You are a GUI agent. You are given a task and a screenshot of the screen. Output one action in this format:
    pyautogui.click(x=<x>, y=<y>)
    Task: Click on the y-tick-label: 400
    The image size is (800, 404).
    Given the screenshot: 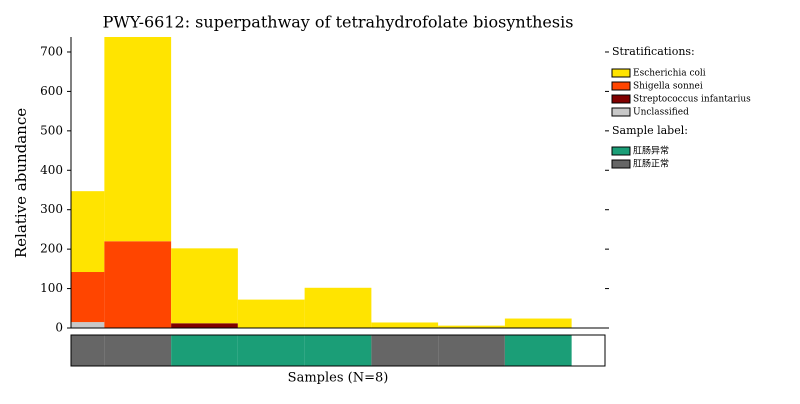 What is the action you would take?
    pyautogui.click(x=51, y=170)
    